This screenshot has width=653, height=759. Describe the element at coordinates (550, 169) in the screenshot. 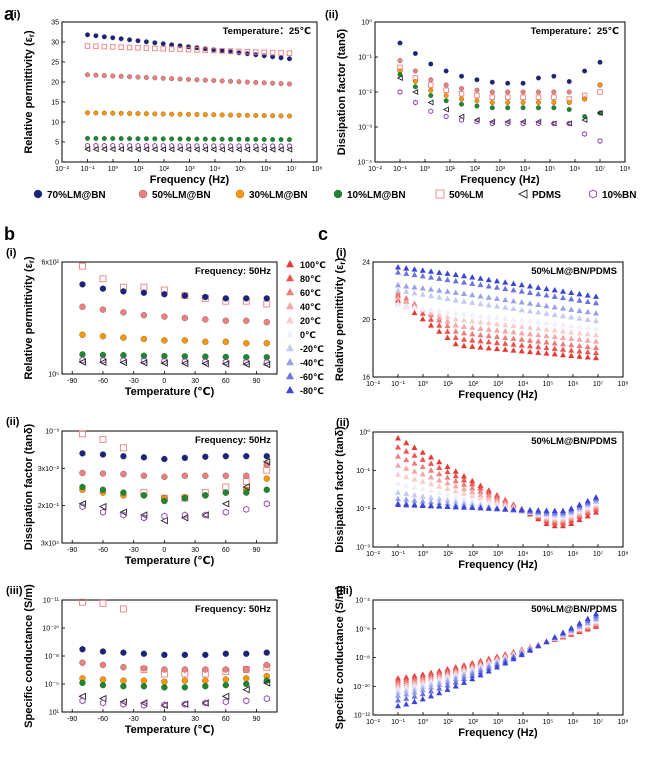

I see `x-tick-label: 10⁵` at that location.